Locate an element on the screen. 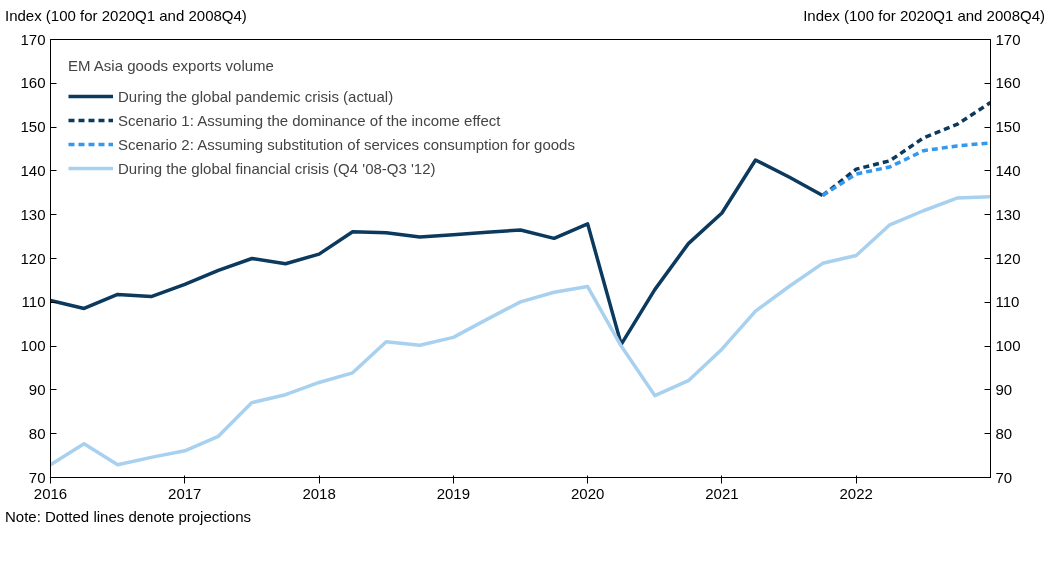  y2-axis-title: Index (100 for 2020Q1 and 2008Q4) is located at coordinates (924, 16).